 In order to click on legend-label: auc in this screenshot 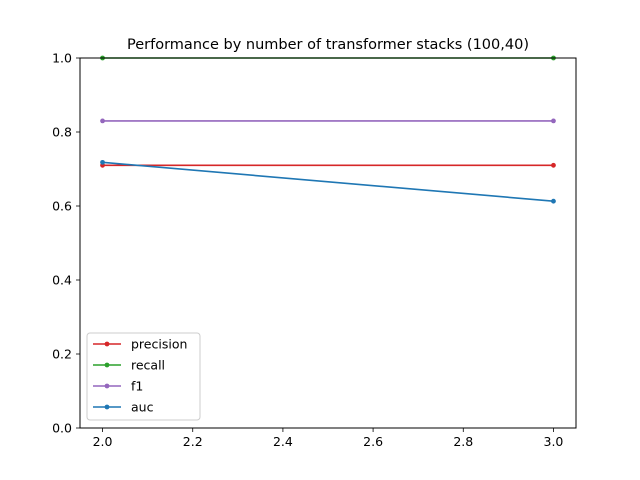, I will do `click(142, 407)`.